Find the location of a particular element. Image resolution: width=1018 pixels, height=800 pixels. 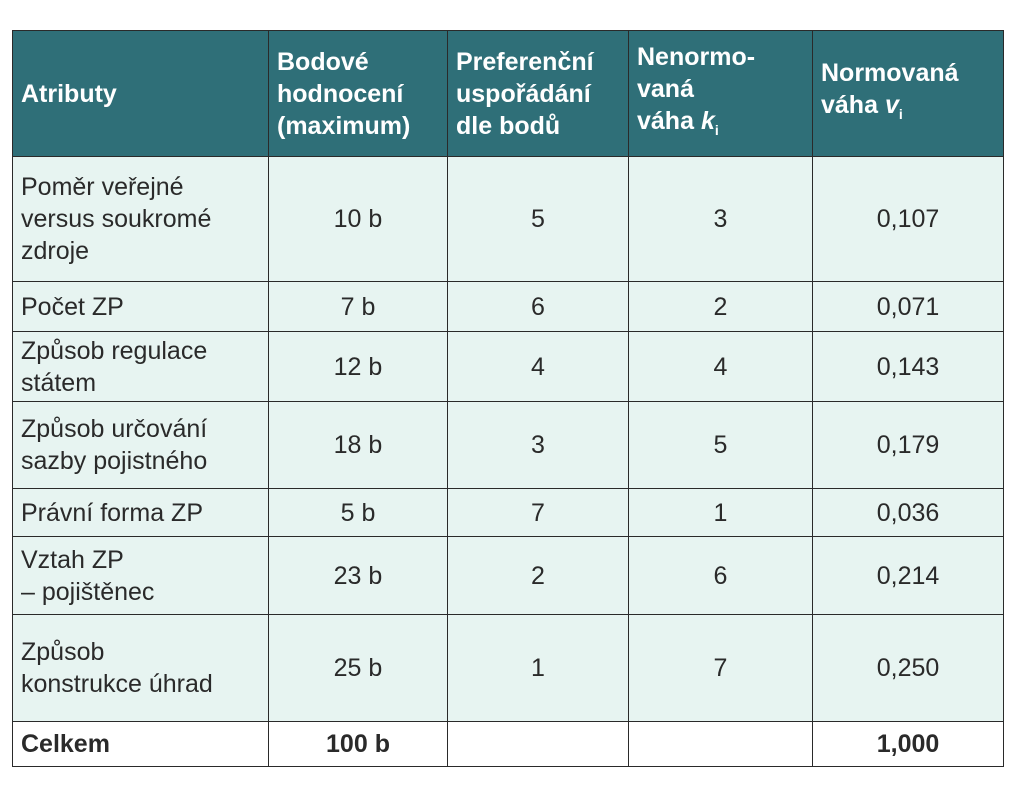

attribute-text: Způsob regulace is located at coordinates (114, 350).